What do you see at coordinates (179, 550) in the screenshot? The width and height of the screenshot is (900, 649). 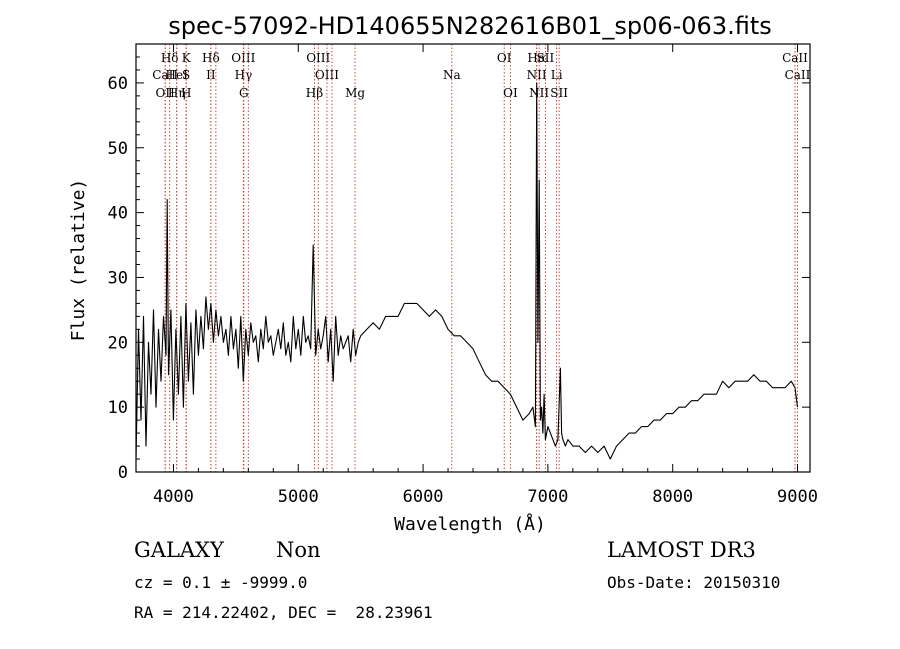 I see `object-class: GALAXY` at bounding box center [179, 550].